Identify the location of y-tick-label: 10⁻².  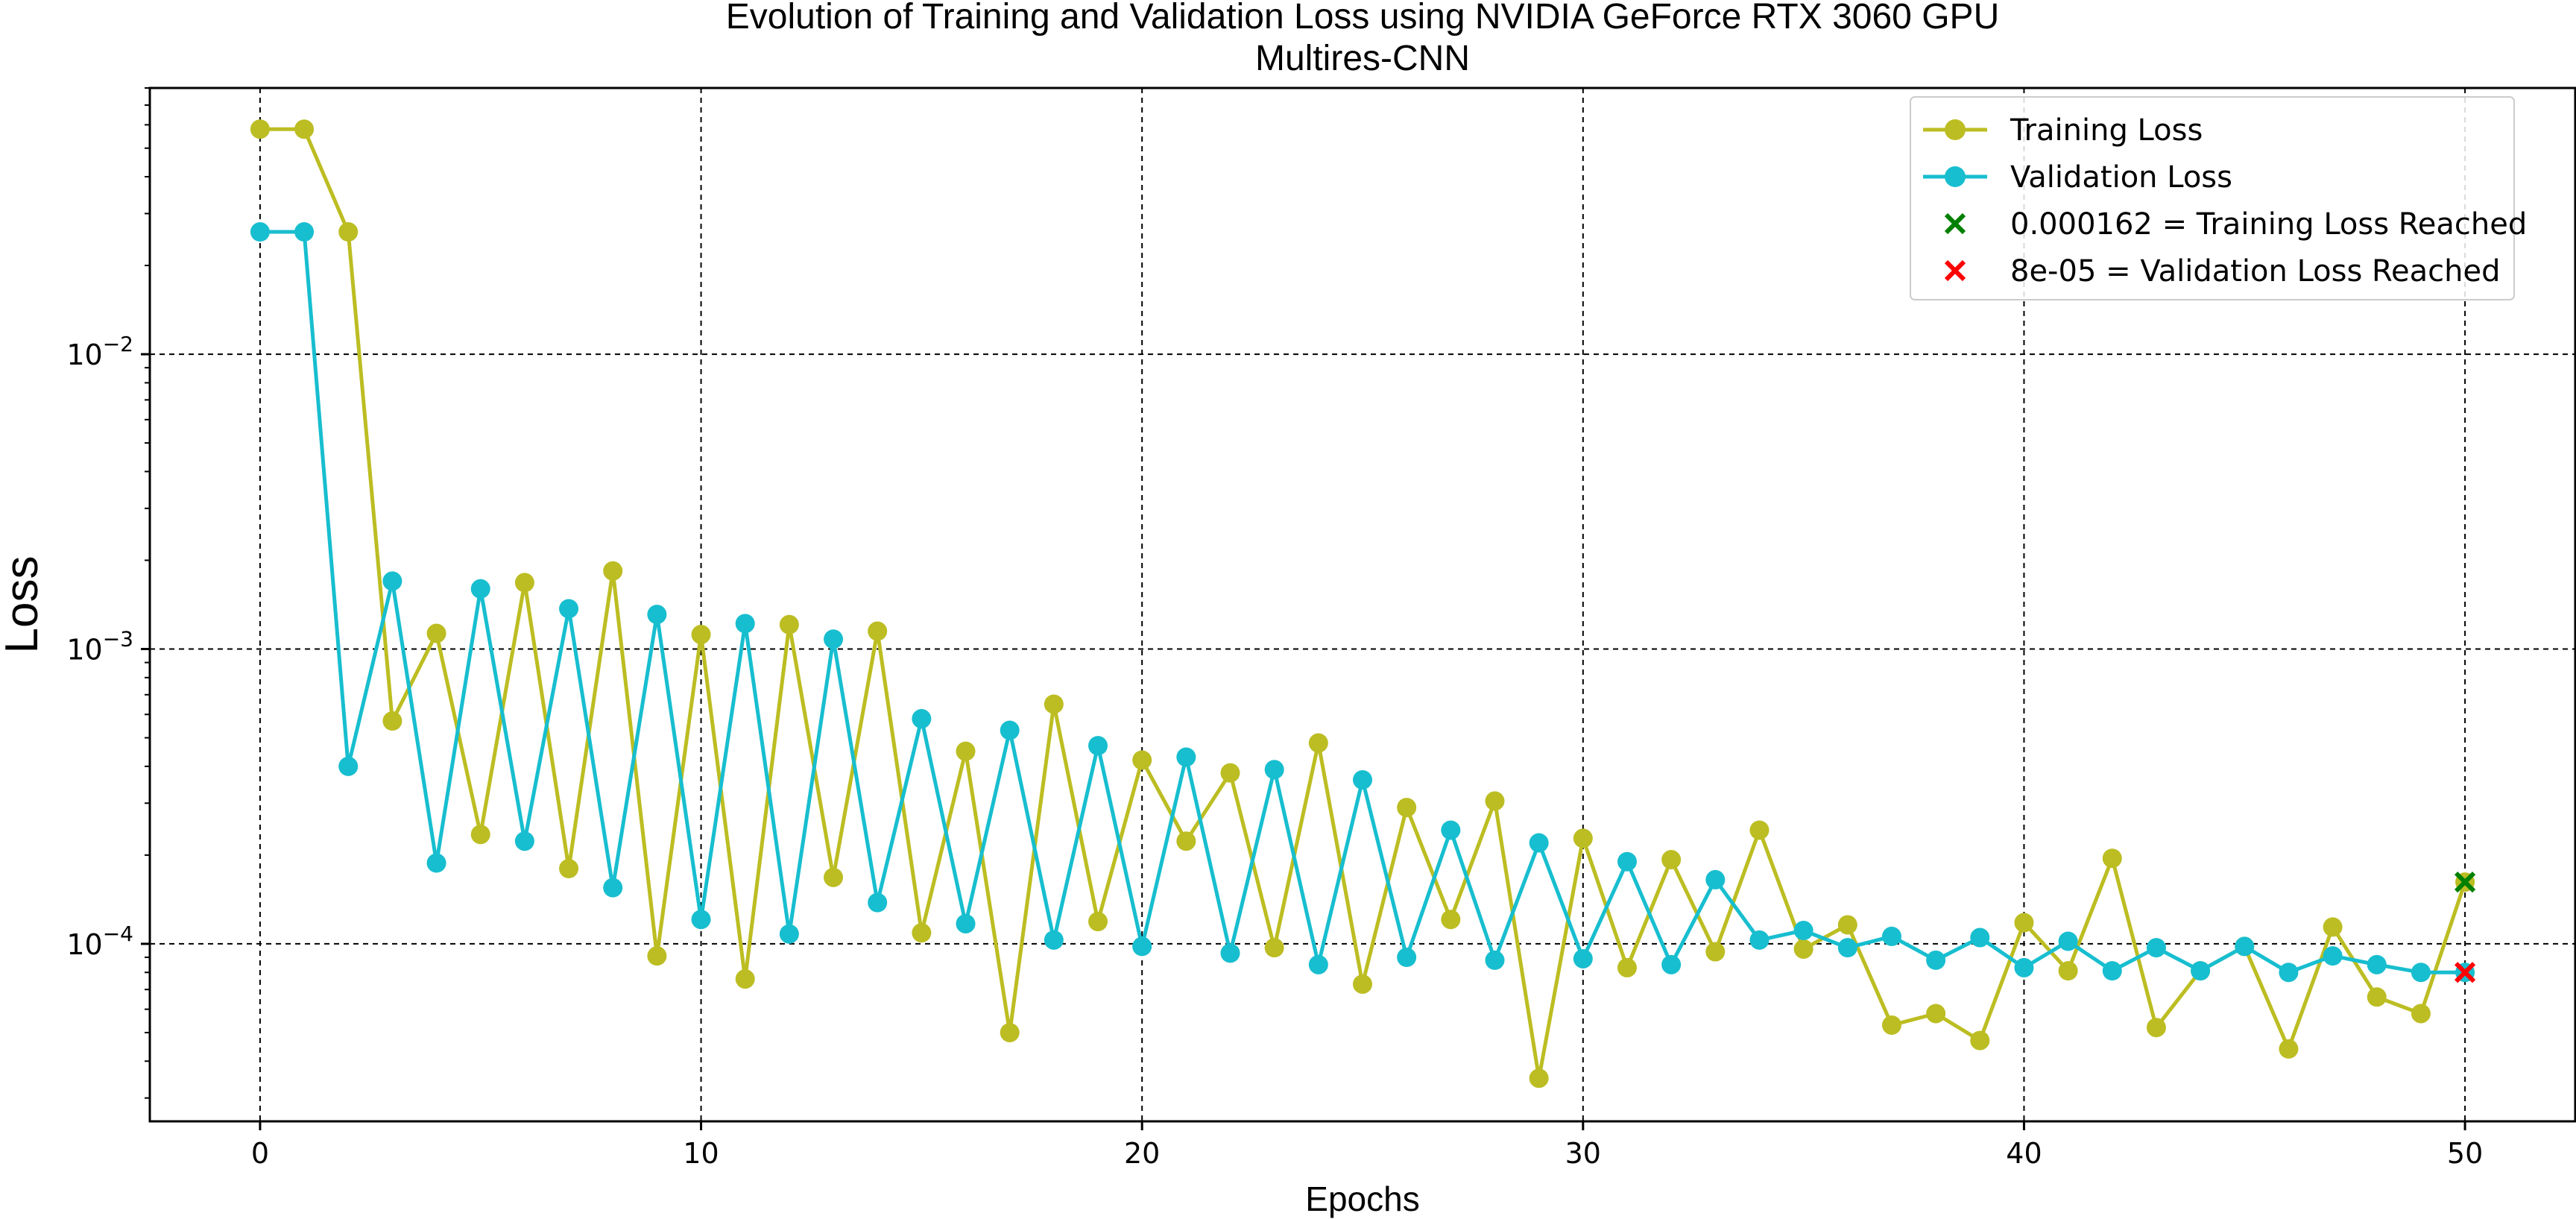
(99, 351).